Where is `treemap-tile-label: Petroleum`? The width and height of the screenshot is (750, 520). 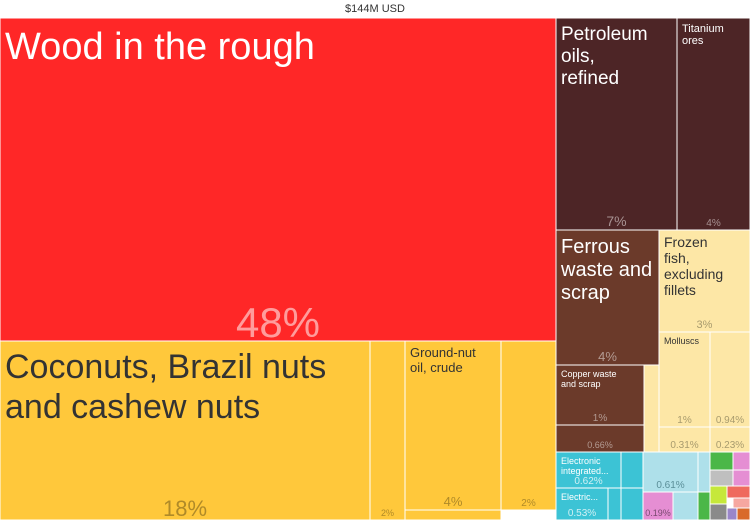 treemap-tile-label: Petroleum is located at coordinates (604, 34).